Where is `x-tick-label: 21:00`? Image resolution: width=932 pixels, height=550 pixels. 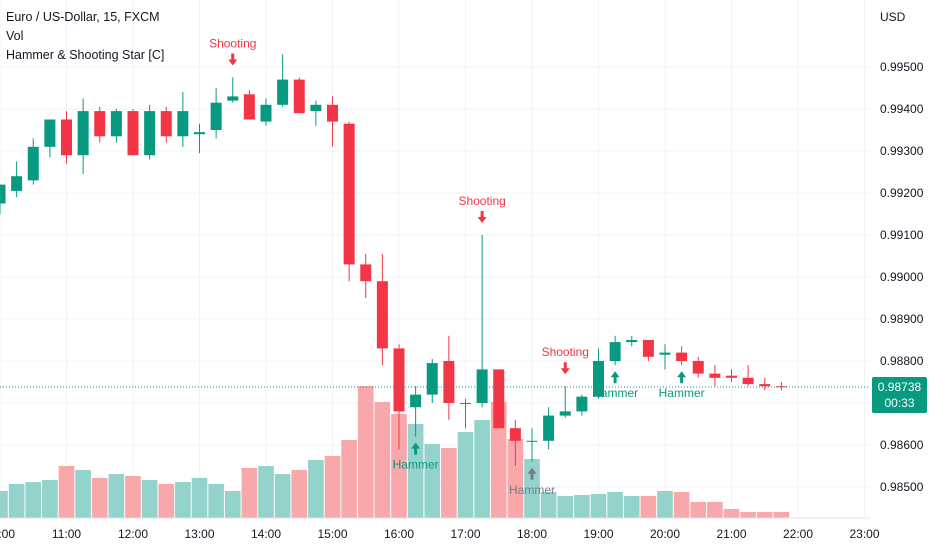
x-tick-label: 21:00 is located at coordinates (731, 534).